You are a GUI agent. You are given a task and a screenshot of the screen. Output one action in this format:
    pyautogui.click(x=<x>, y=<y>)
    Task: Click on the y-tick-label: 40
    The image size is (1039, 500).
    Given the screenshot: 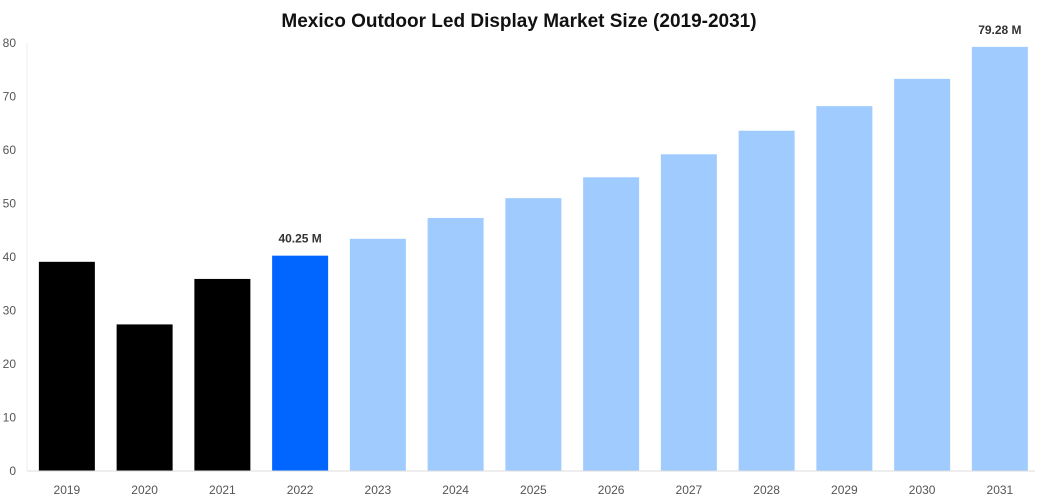 What is the action you would take?
    pyautogui.click(x=10, y=257)
    